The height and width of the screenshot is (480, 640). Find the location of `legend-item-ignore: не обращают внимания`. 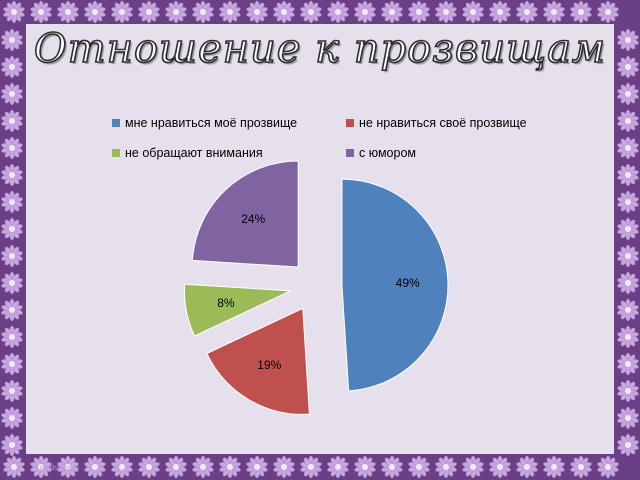

legend-item-ignore: не обращают внимания is located at coordinates (187, 153).